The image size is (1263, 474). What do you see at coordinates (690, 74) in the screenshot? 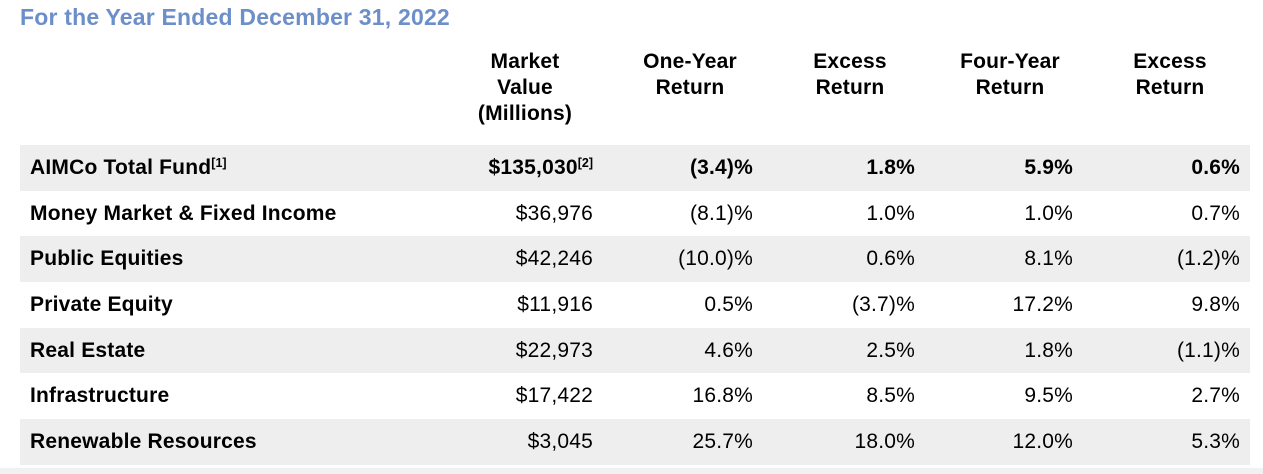
I see `column-header-one-year-return: One-Year Return` at bounding box center [690, 74].